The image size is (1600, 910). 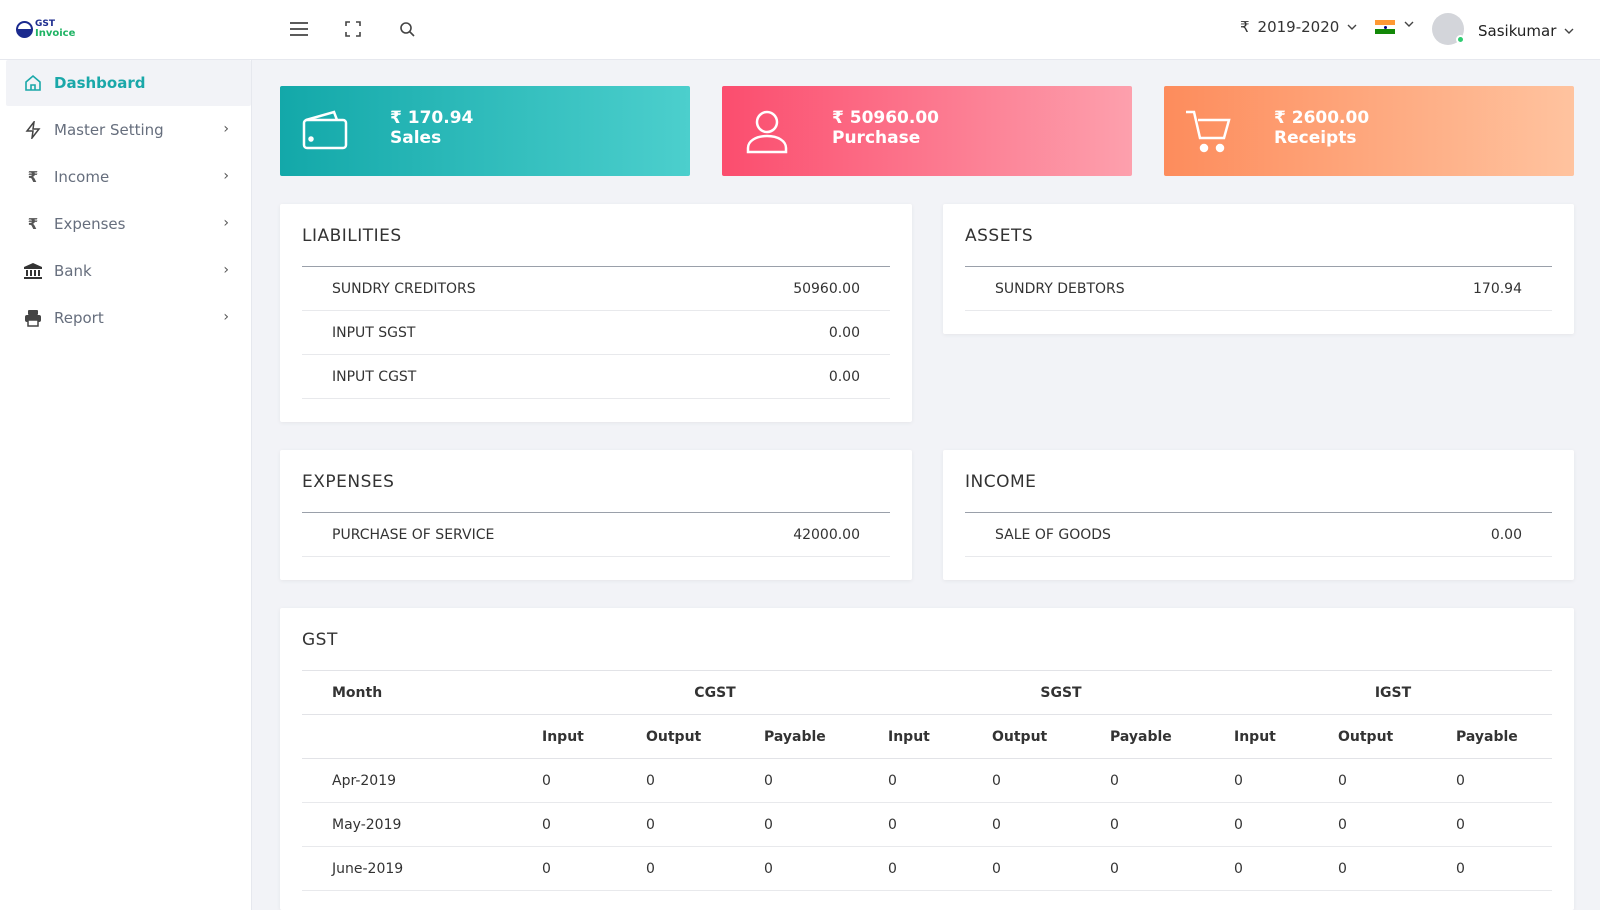 What do you see at coordinates (374, 377) in the screenshot?
I see `item-name: INPUT CGST` at bounding box center [374, 377].